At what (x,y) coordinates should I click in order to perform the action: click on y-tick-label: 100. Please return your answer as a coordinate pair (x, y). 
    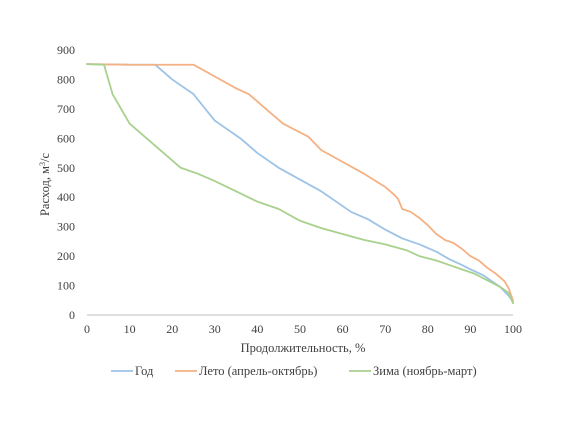
    Looking at the image, I should click on (66, 286).